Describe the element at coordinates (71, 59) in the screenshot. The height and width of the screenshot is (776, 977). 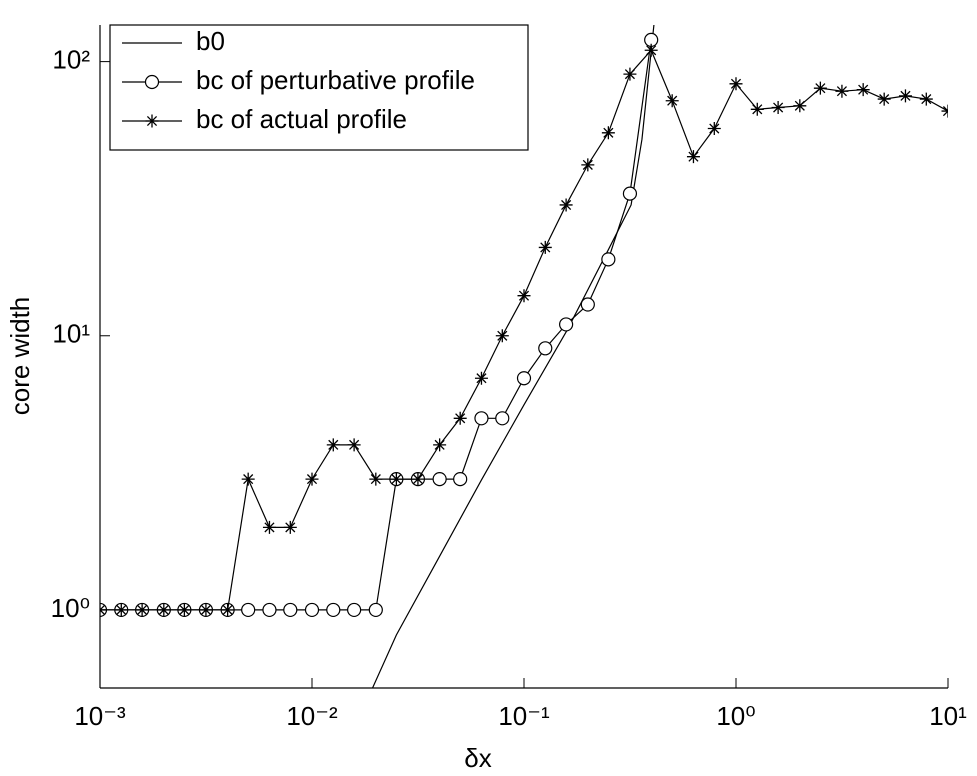
I see `y-tick-label: 10²` at that location.